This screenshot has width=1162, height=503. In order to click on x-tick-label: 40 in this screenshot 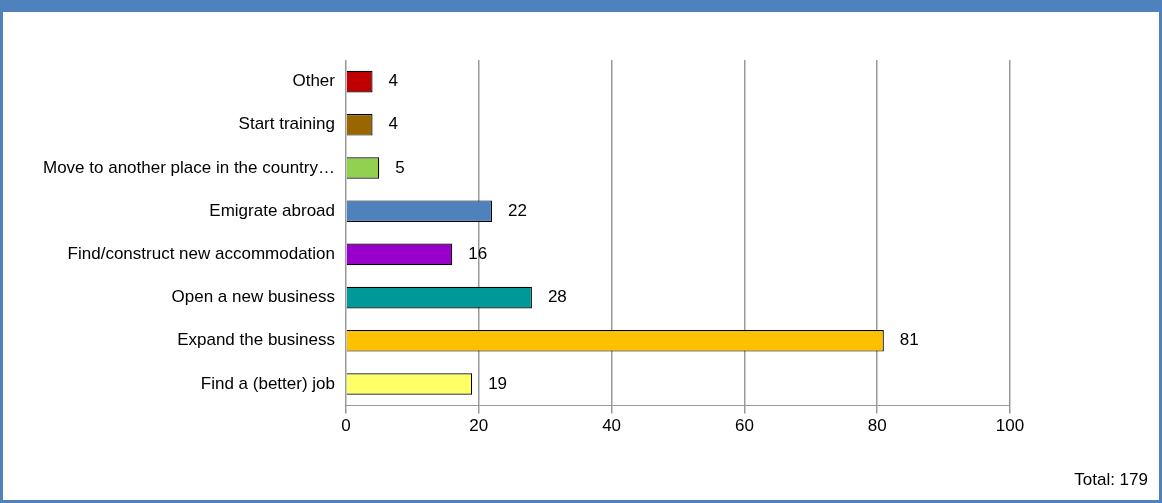, I will do `click(612, 426)`.